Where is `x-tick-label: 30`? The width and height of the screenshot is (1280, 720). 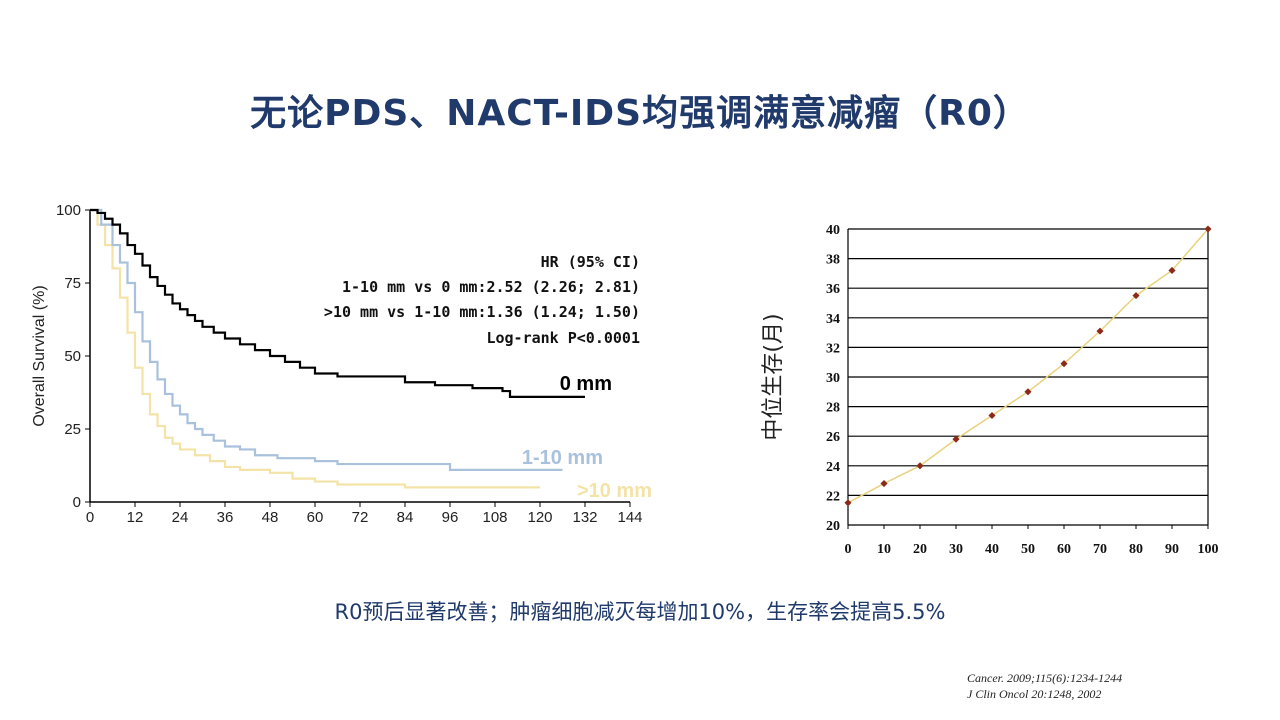 x-tick-label: 30 is located at coordinates (956, 549).